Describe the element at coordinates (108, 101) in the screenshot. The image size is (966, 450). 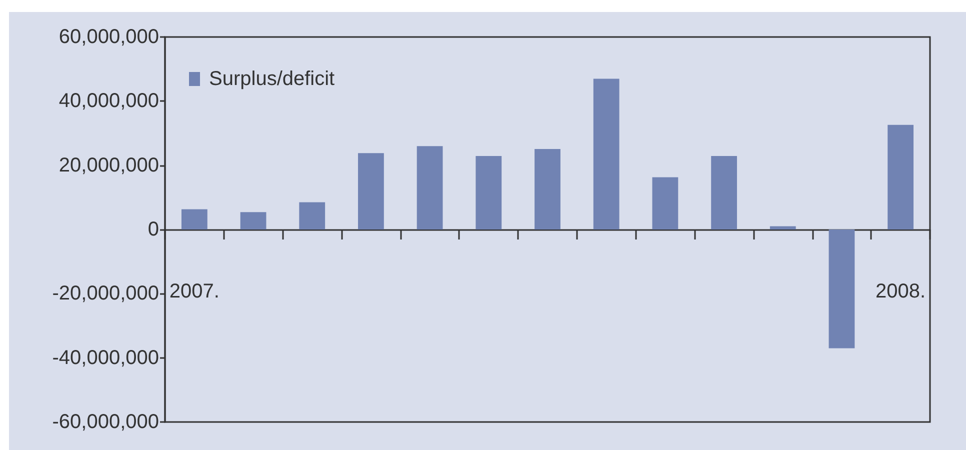
I see `y-tick-label: 40,000,000` at that location.